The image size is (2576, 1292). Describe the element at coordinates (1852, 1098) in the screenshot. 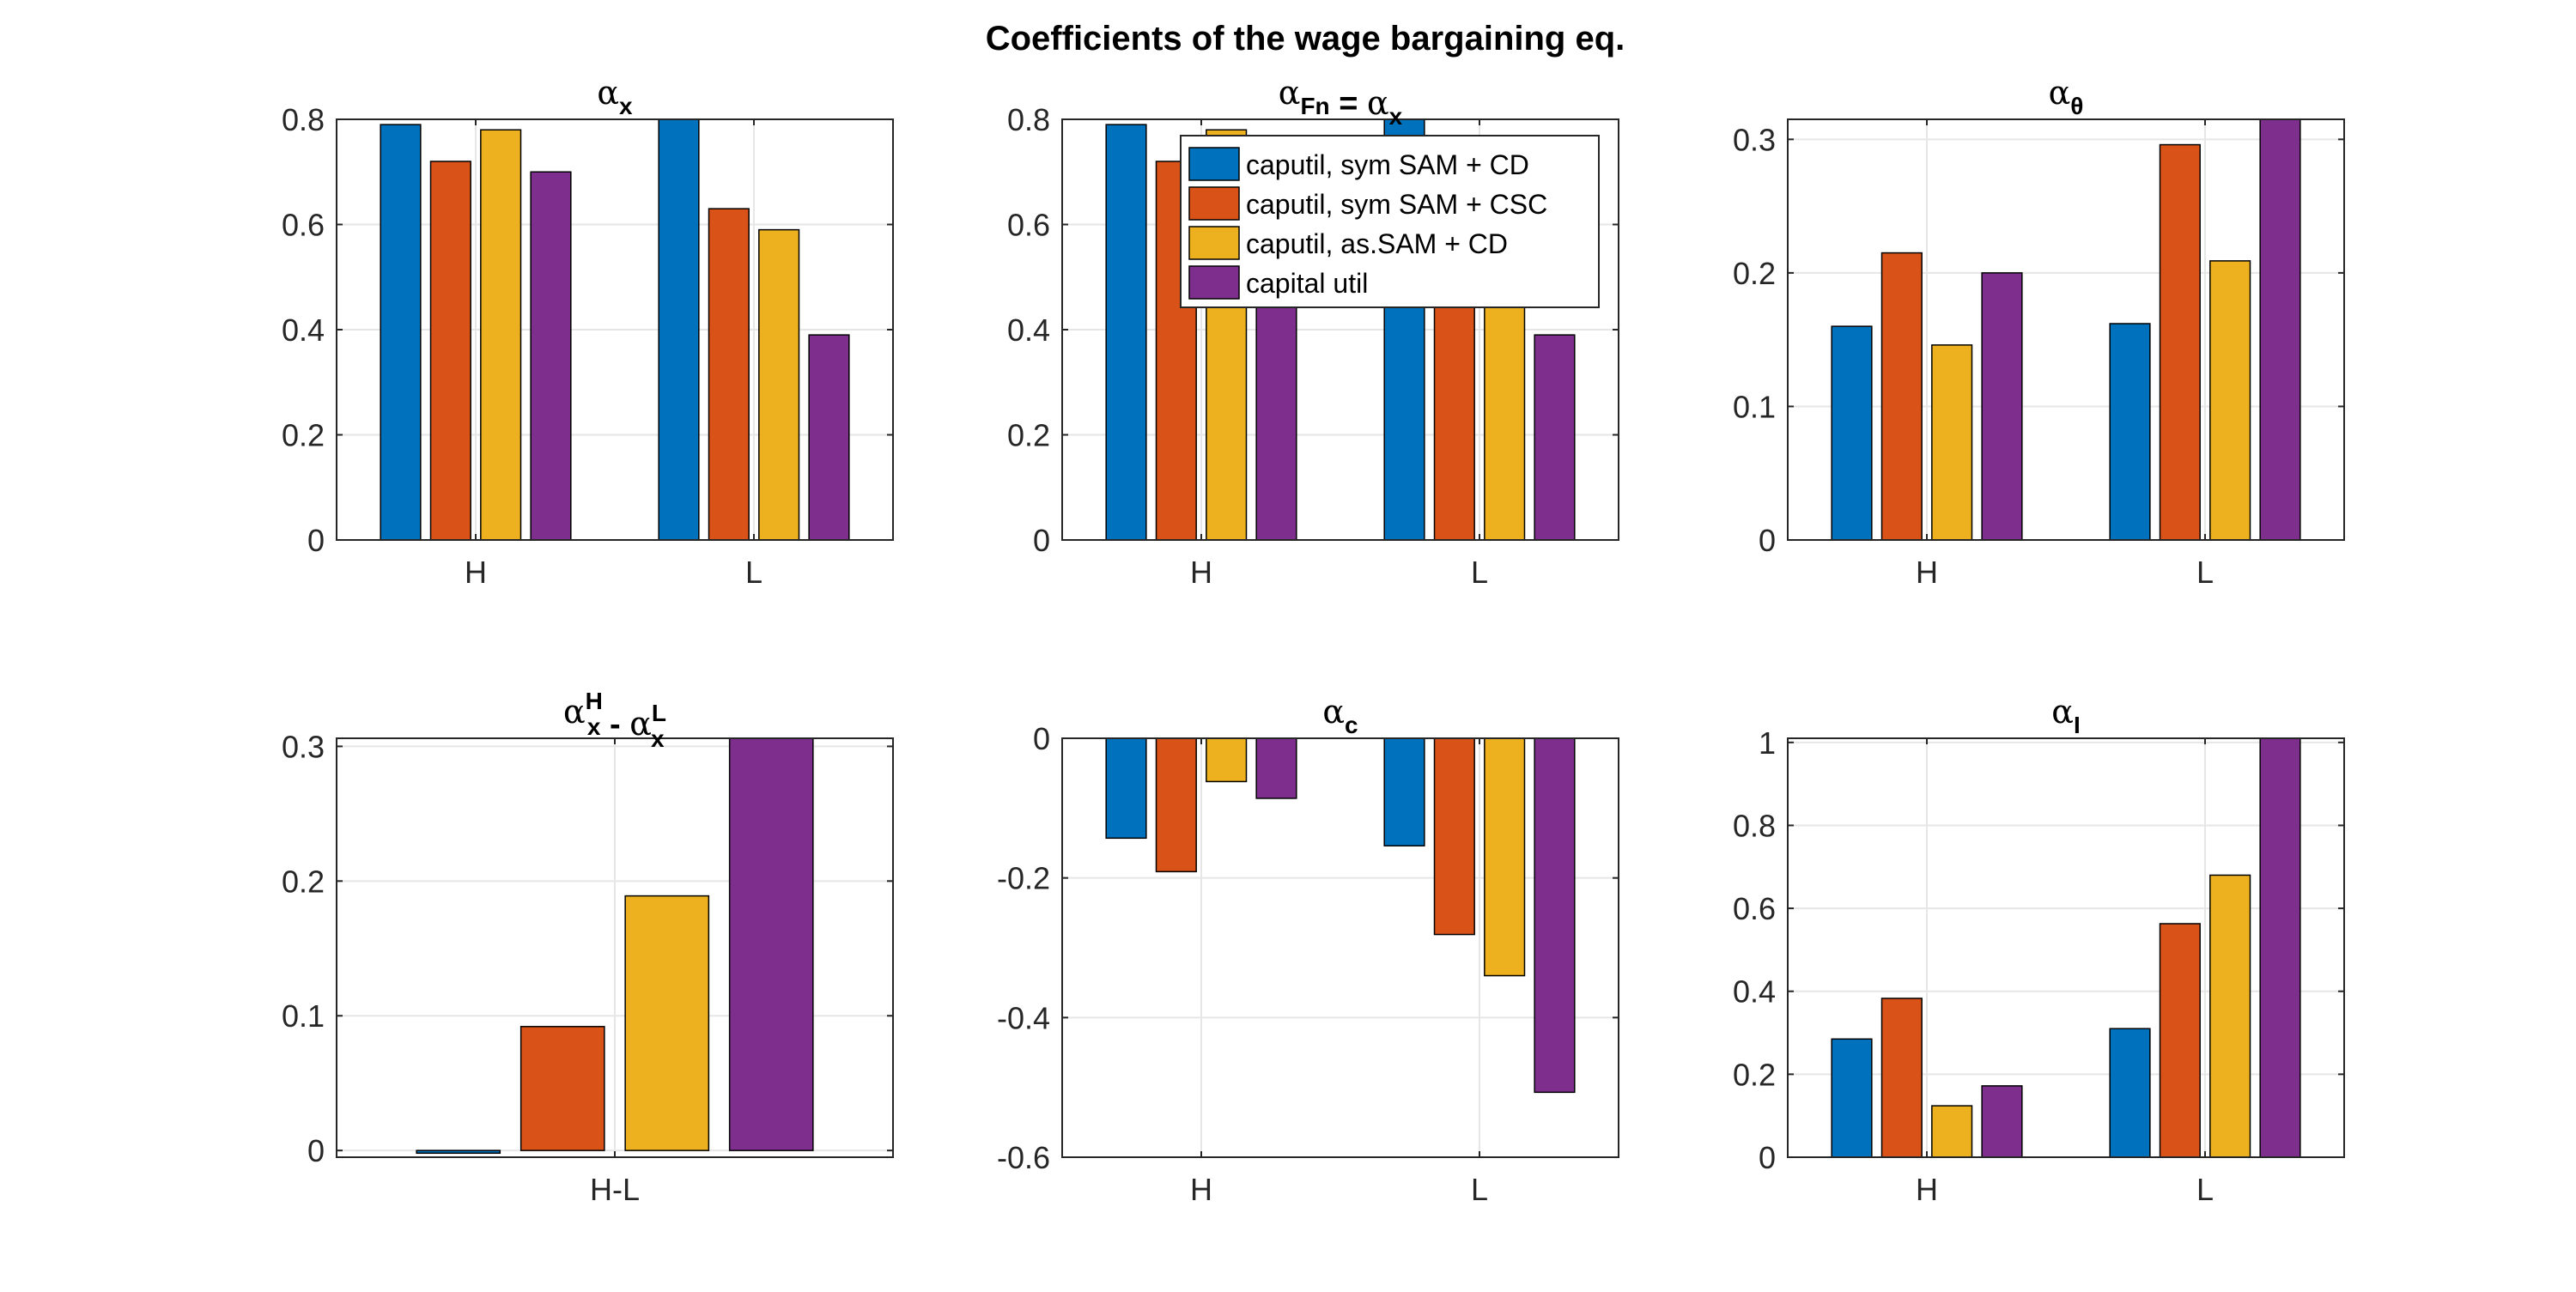

I see `bar-6-H-s1` at that location.